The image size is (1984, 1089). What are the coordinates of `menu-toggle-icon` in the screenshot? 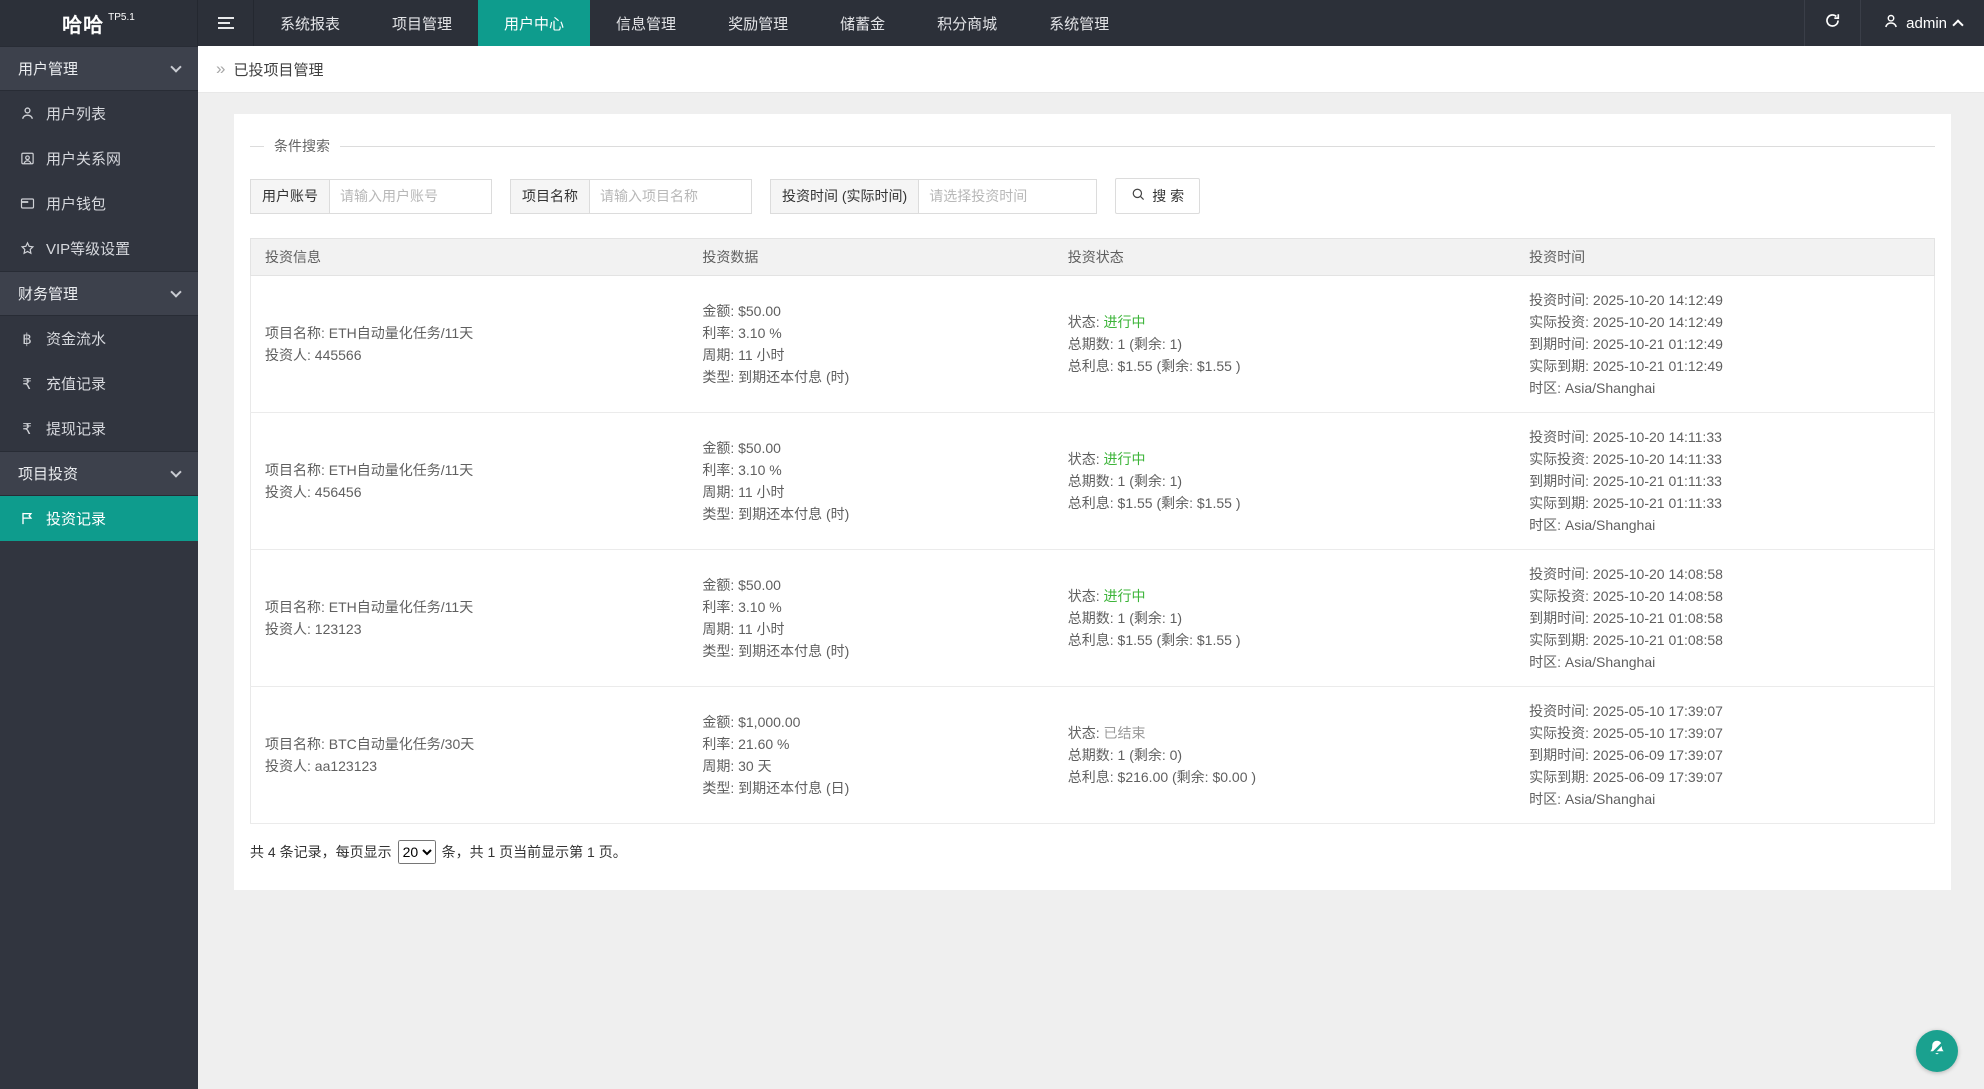 It's located at (226, 23).